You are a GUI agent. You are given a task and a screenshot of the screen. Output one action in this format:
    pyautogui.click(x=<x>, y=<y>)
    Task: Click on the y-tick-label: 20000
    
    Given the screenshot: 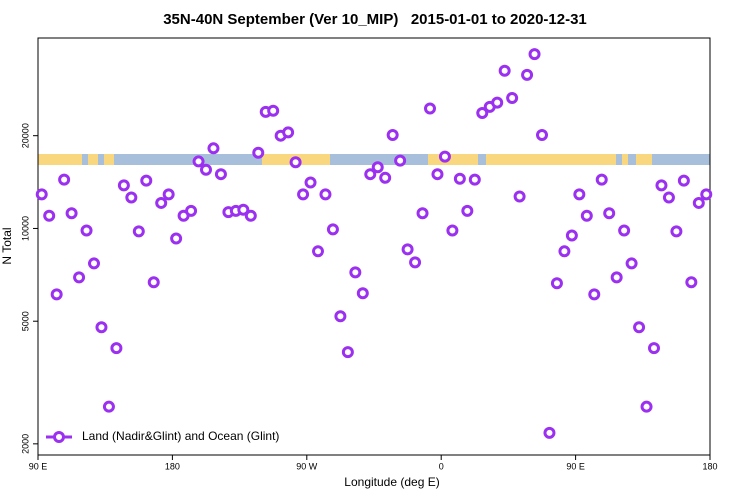 What is the action you would take?
    pyautogui.click(x=25, y=135)
    